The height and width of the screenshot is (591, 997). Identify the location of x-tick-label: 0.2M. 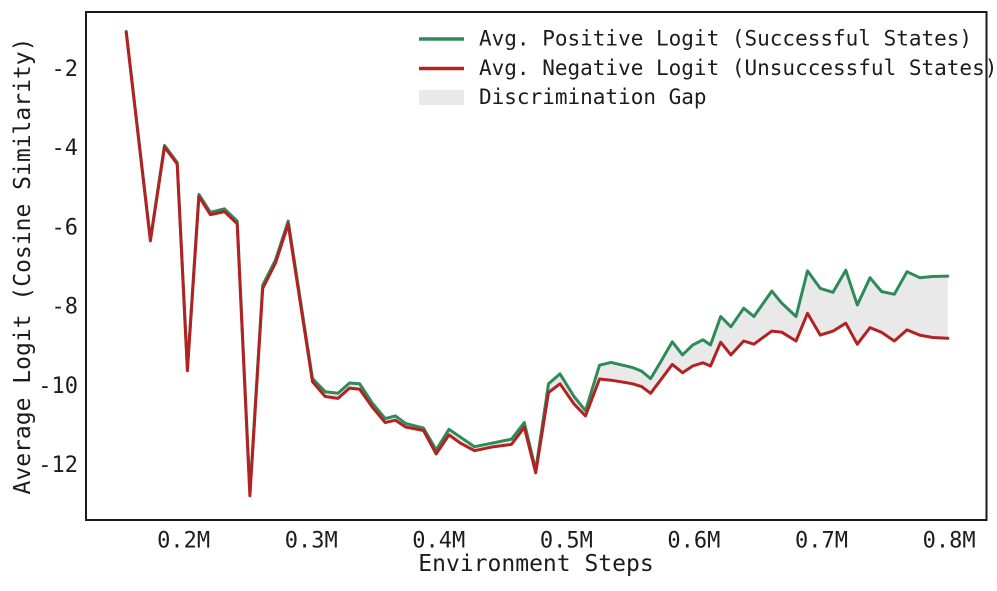
(183, 540).